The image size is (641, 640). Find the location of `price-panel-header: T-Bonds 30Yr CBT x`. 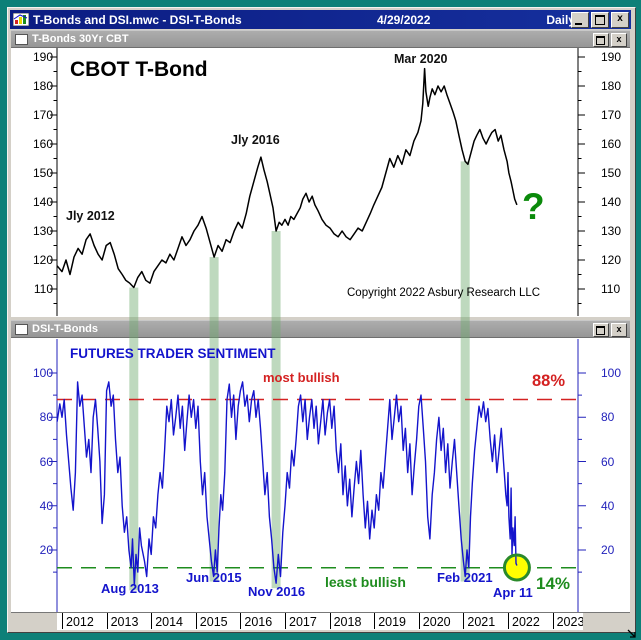

price-panel-header: T-Bonds 30Yr CBT x is located at coordinates (320, 39).